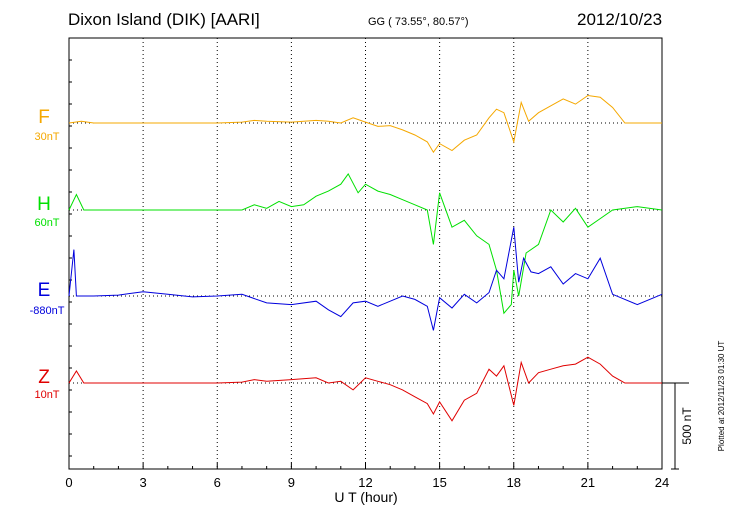 This screenshot has height=520, width=730. Describe the element at coordinates (47, 311) in the screenshot. I see `channel-offset-e: -880nT` at that location.